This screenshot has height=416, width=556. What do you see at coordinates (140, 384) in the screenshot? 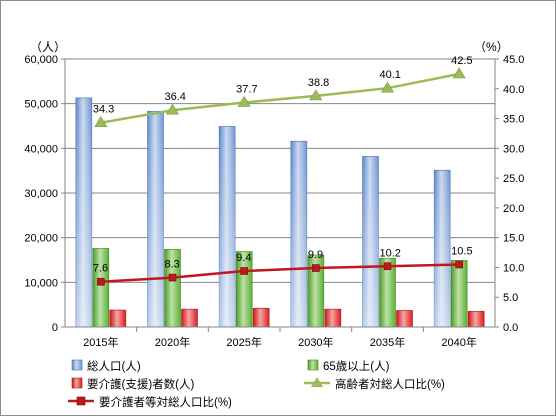
I see `legend-label: 要介護(支援)者数(人)` at bounding box center [140, 384].